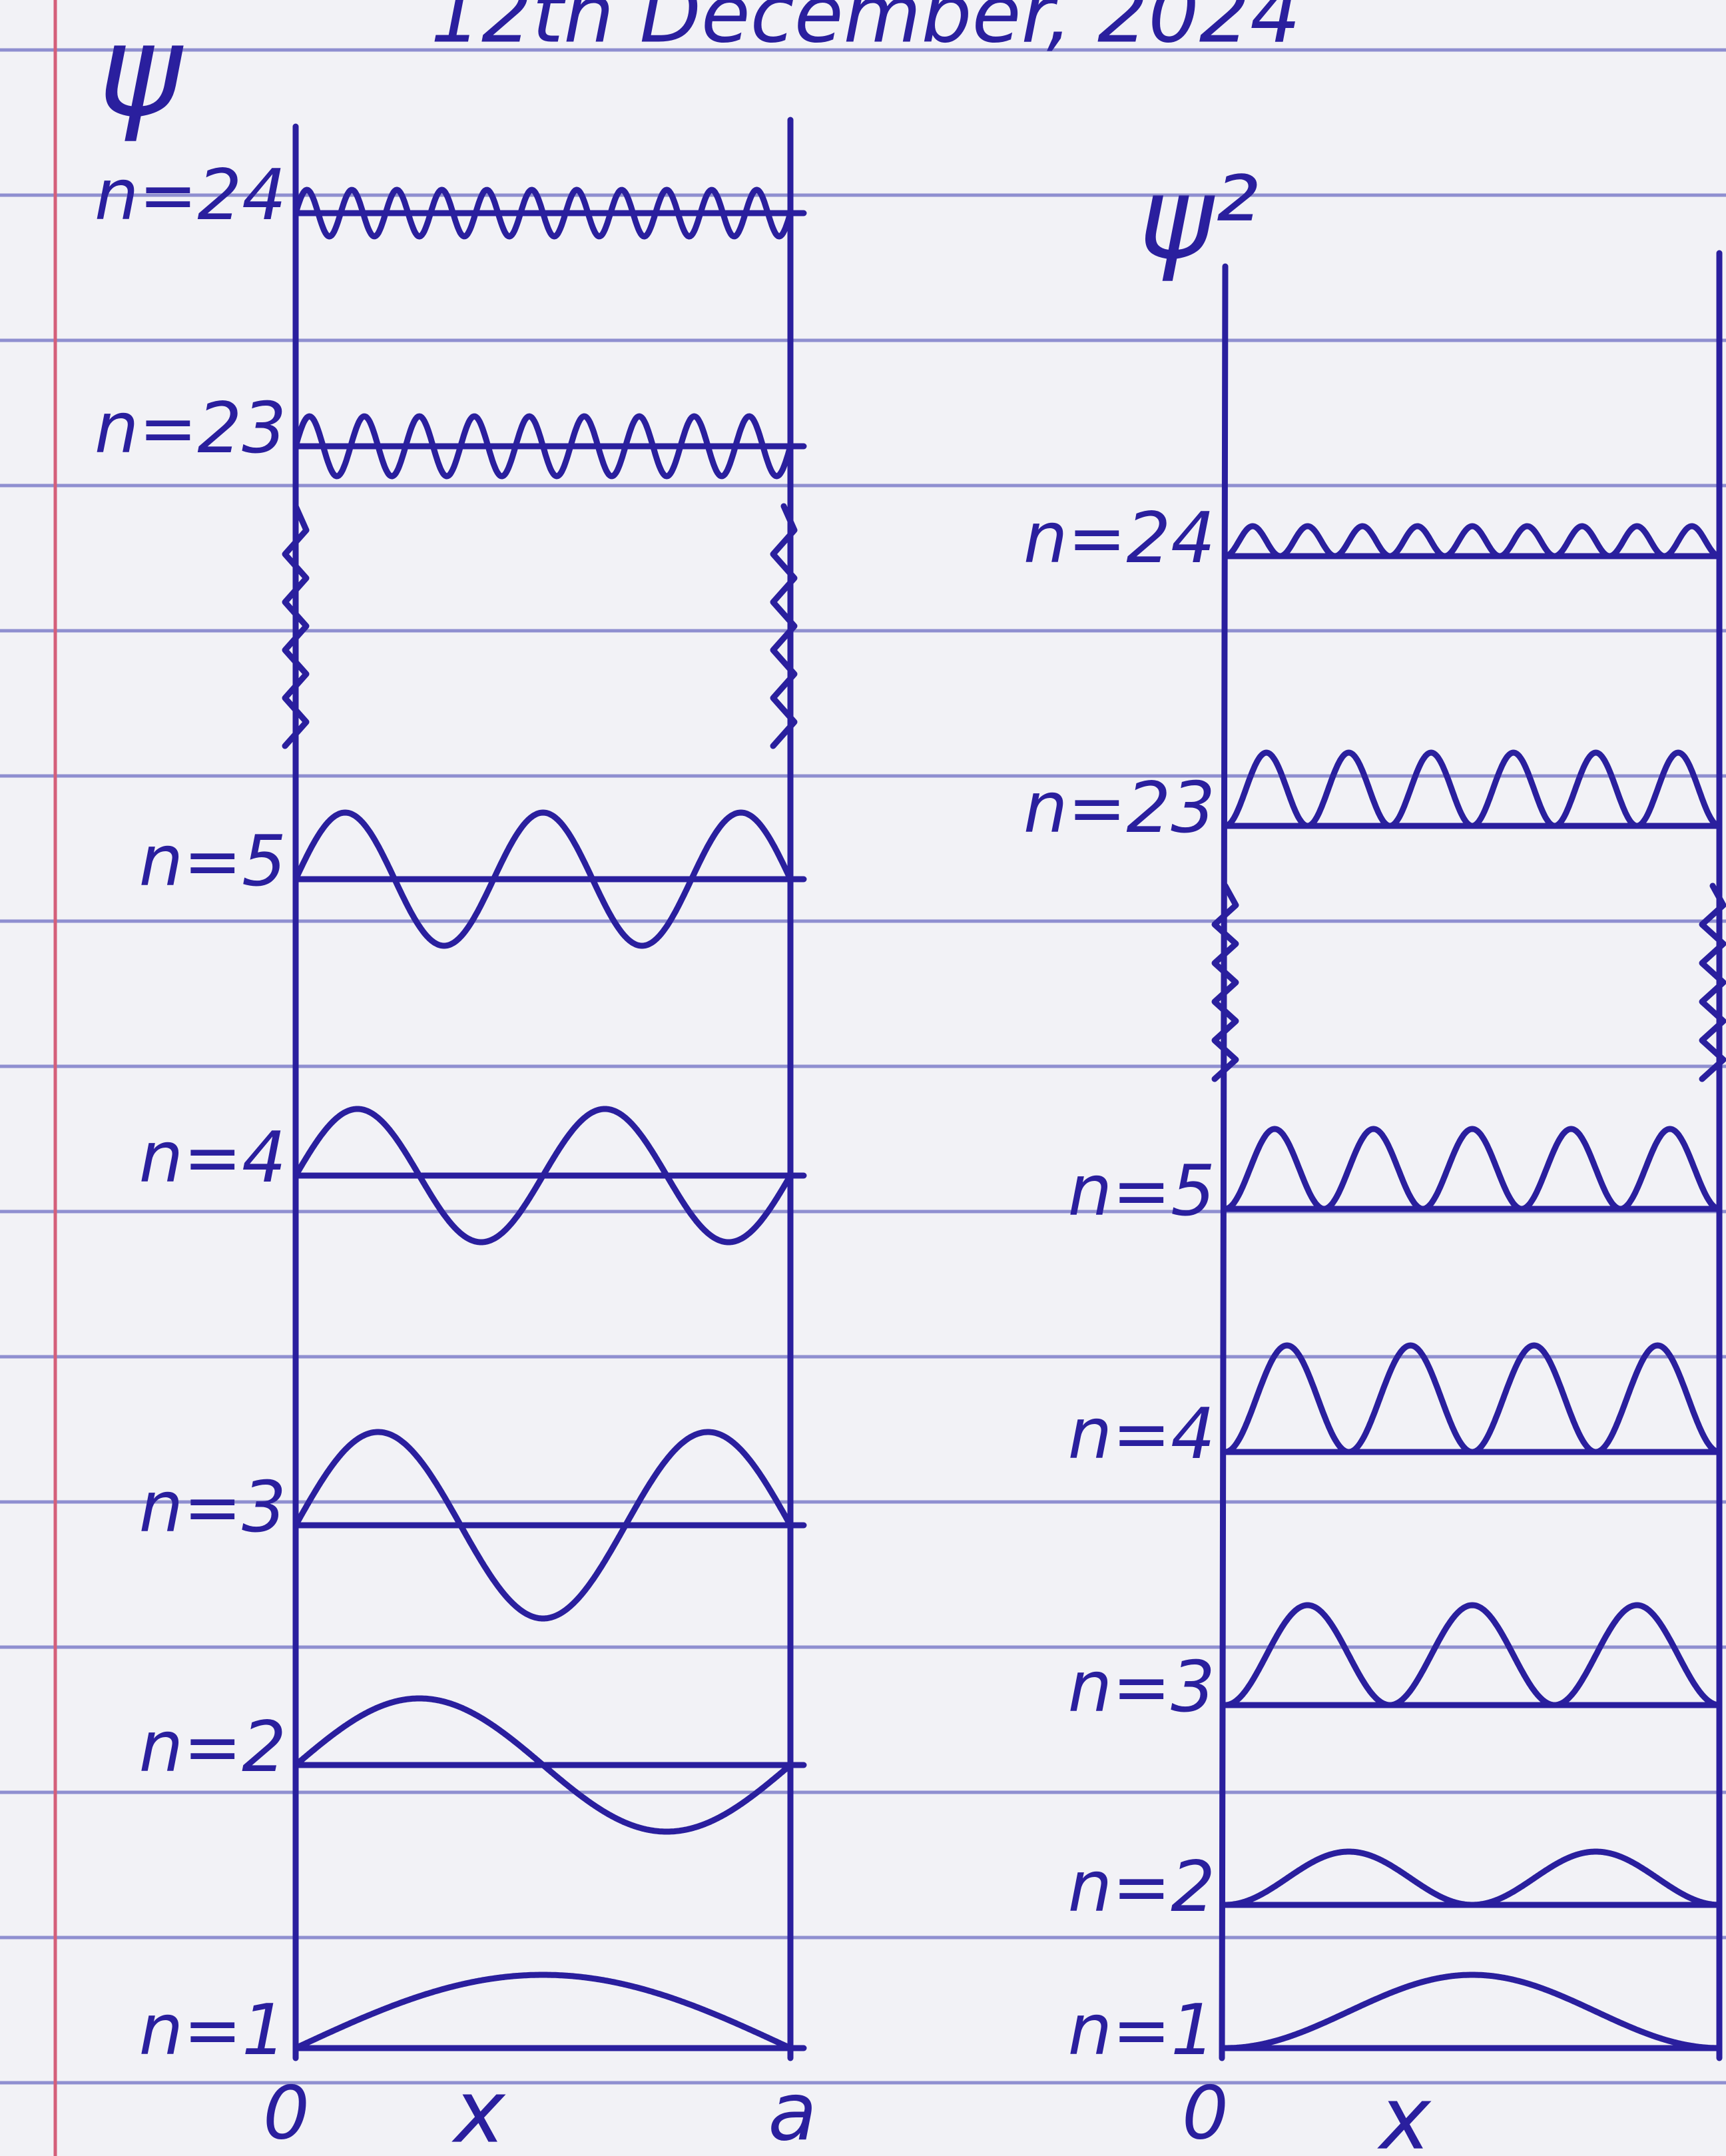  I want to click on end-label: a, so click(792, 2111).